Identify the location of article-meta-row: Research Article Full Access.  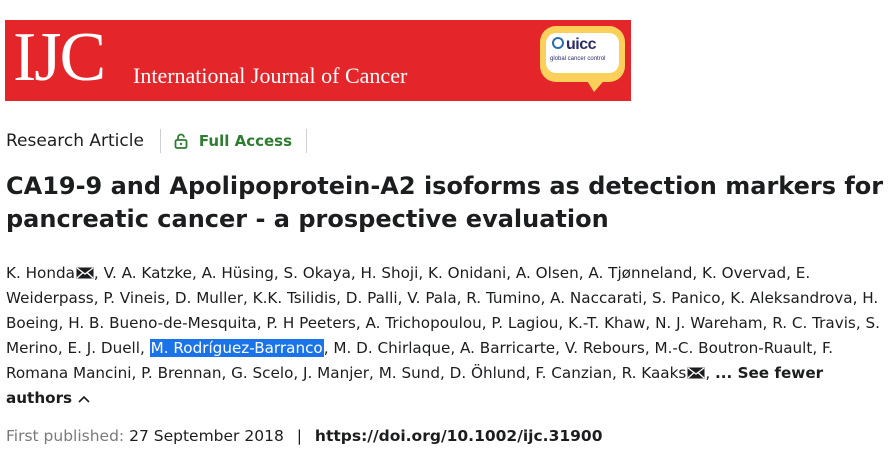
(157, 141).